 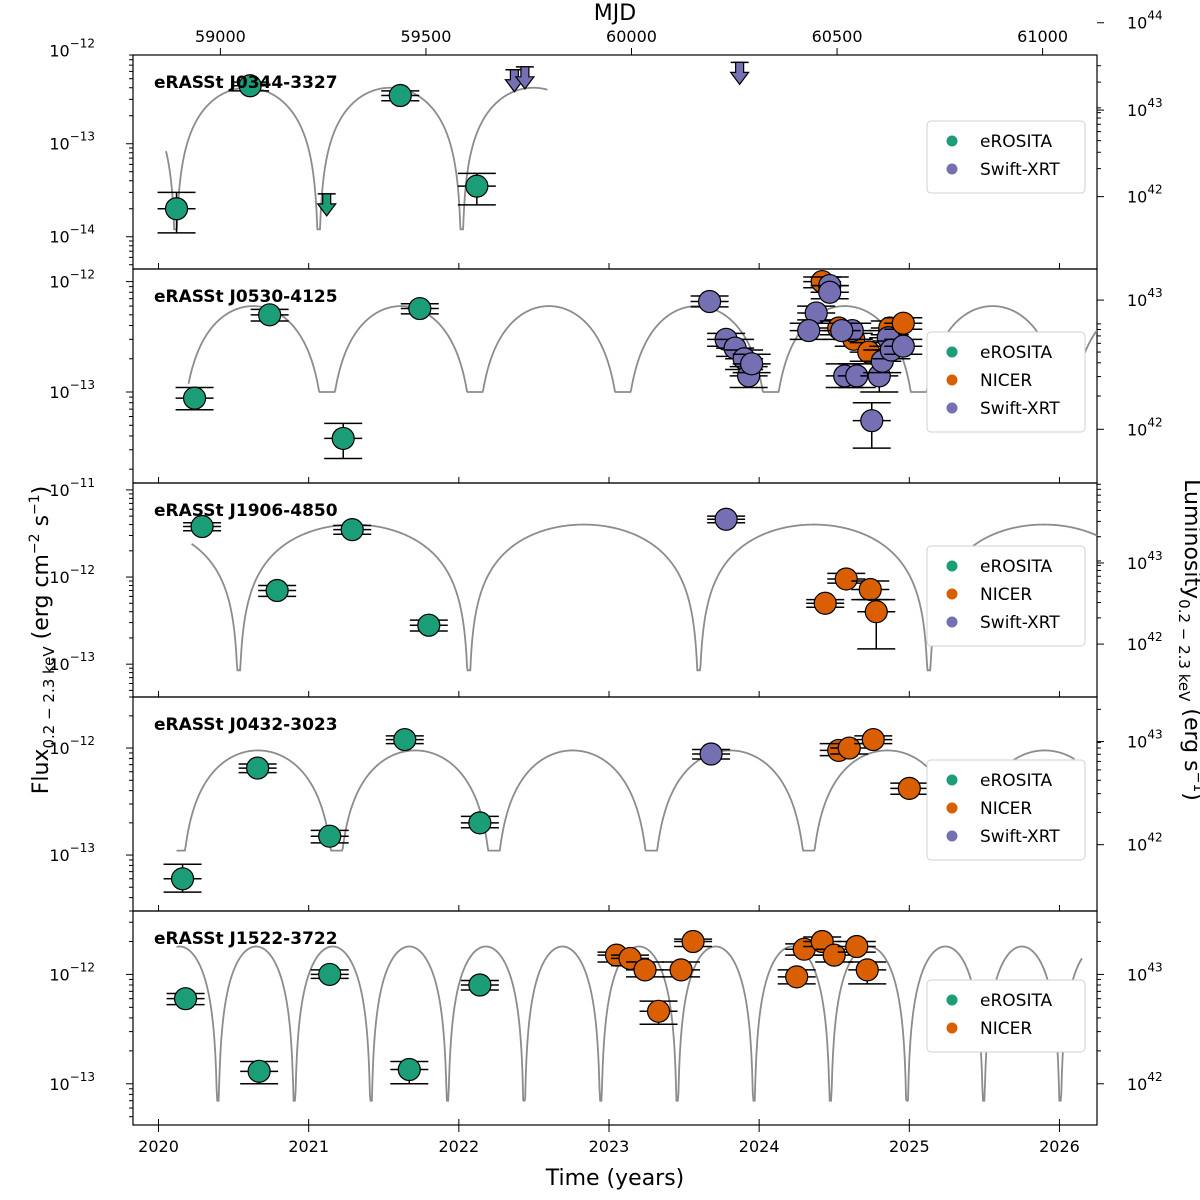 I want to click on year-tick-label: 2023, so click(x=609, y=1146).